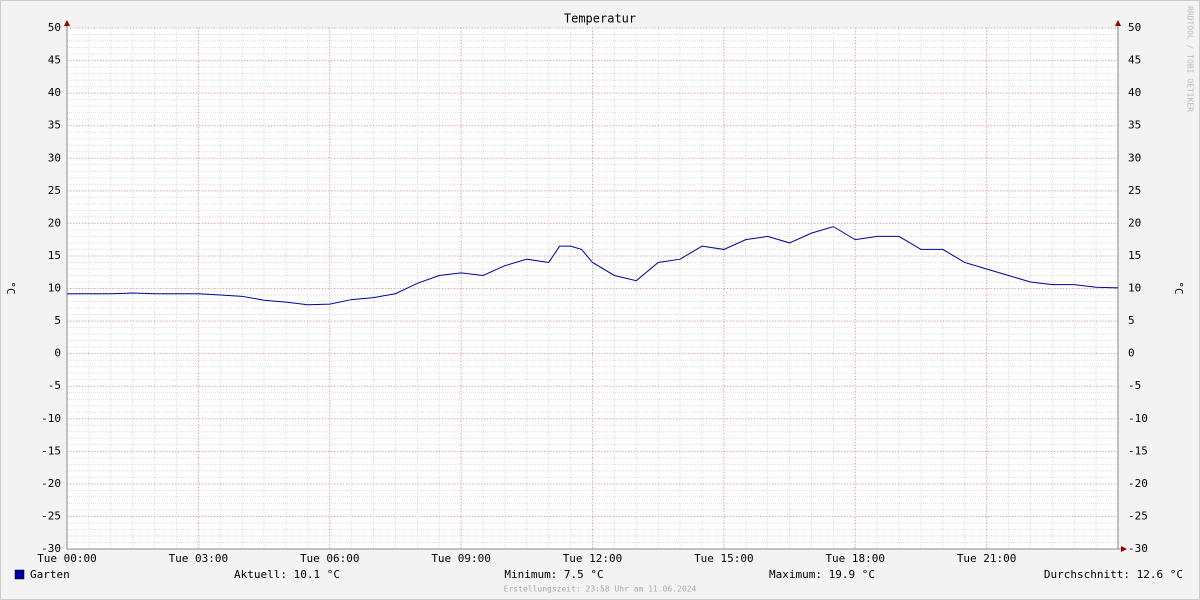 The height and width of the screenshot is (600, 1200). I want to click on y2-tick-label: 45, so click(1134, 60).